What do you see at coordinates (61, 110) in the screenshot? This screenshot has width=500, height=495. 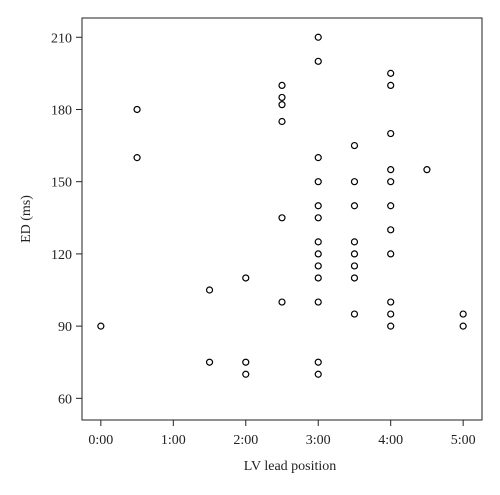 I see `y-tick-label: 180` at bounding box center [61, 110].